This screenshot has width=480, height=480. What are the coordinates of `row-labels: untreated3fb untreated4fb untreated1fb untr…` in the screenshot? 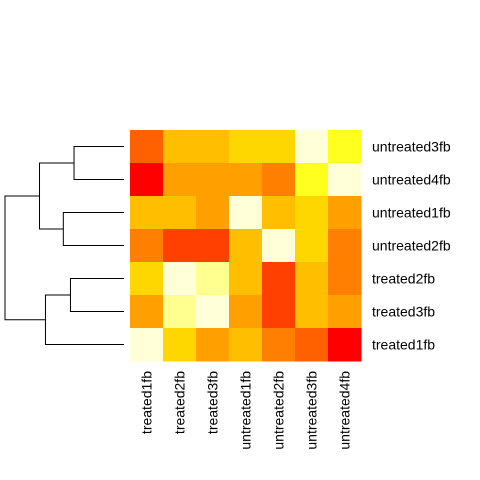 It's located at (411, 246).